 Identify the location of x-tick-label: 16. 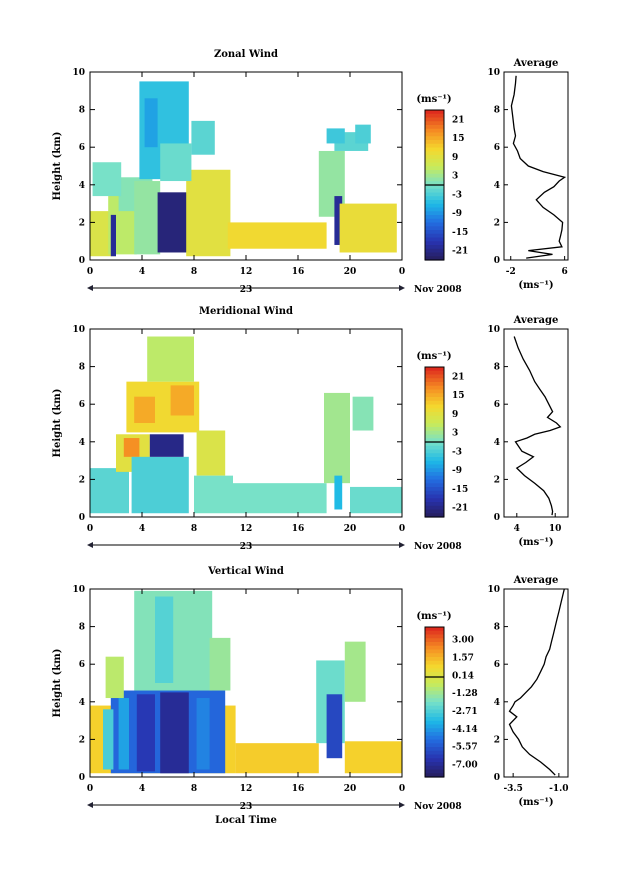
(298, 789).